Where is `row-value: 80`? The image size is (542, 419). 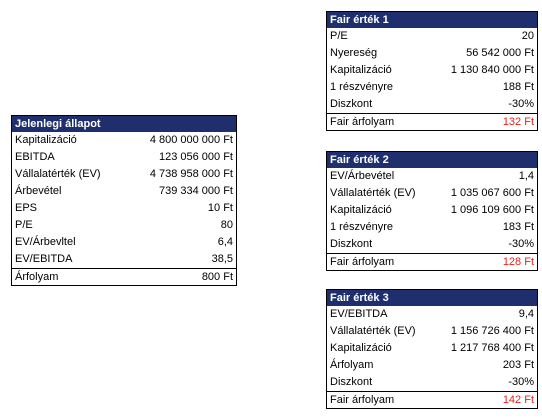 row-value: 80 is located at coordinates (226, 225).